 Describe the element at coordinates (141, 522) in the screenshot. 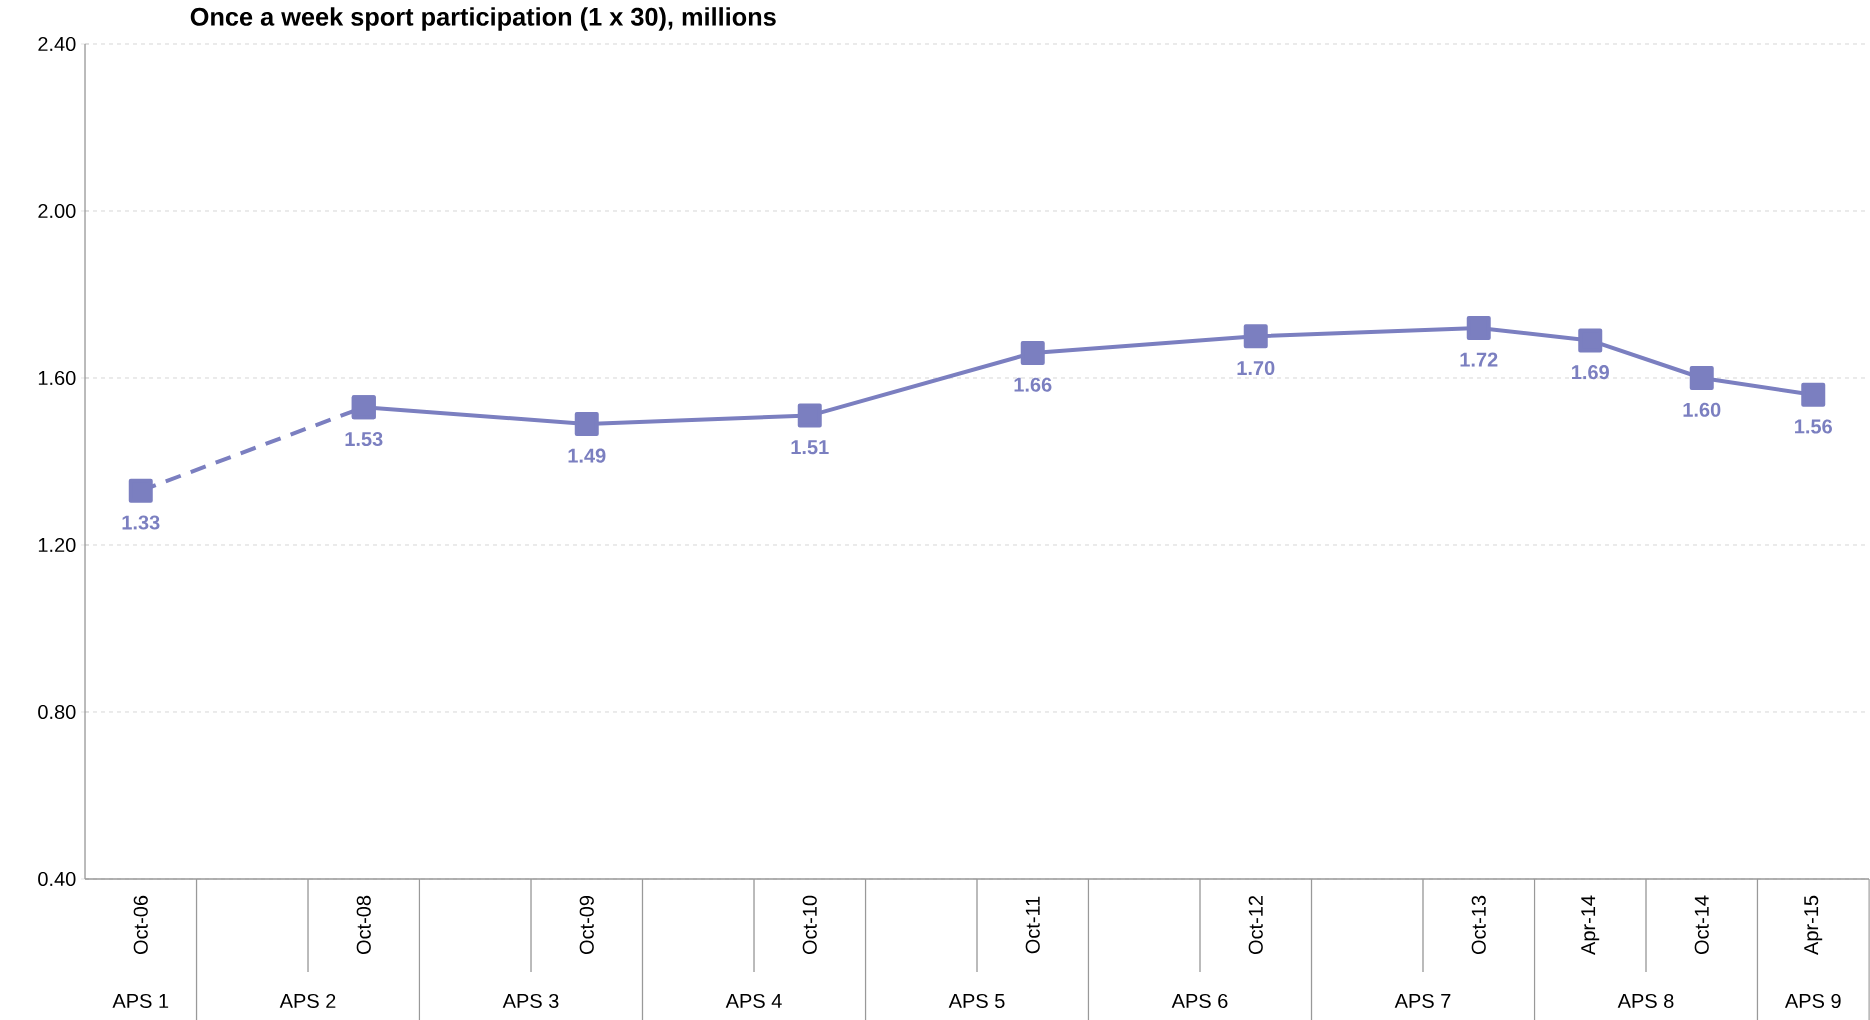

I see `data-label: 1.33` at that location.